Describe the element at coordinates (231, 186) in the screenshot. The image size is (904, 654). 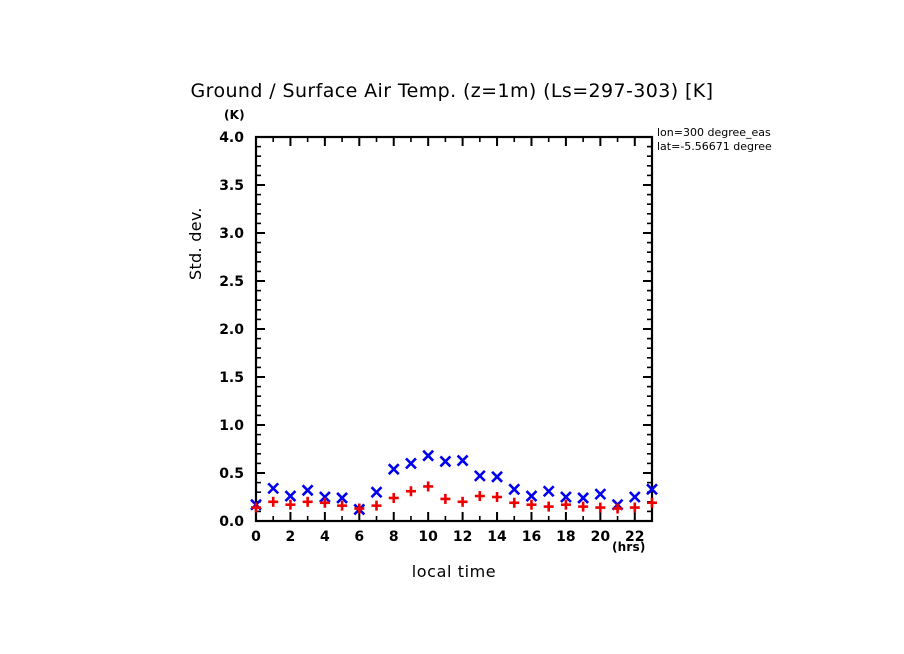
I see `svg-text: 3.5` at that location.